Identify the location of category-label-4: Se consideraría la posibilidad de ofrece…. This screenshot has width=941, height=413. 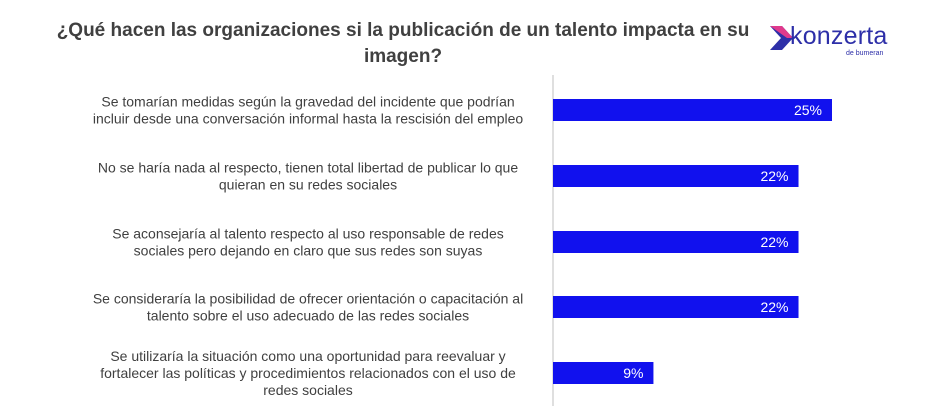
(308, 307).